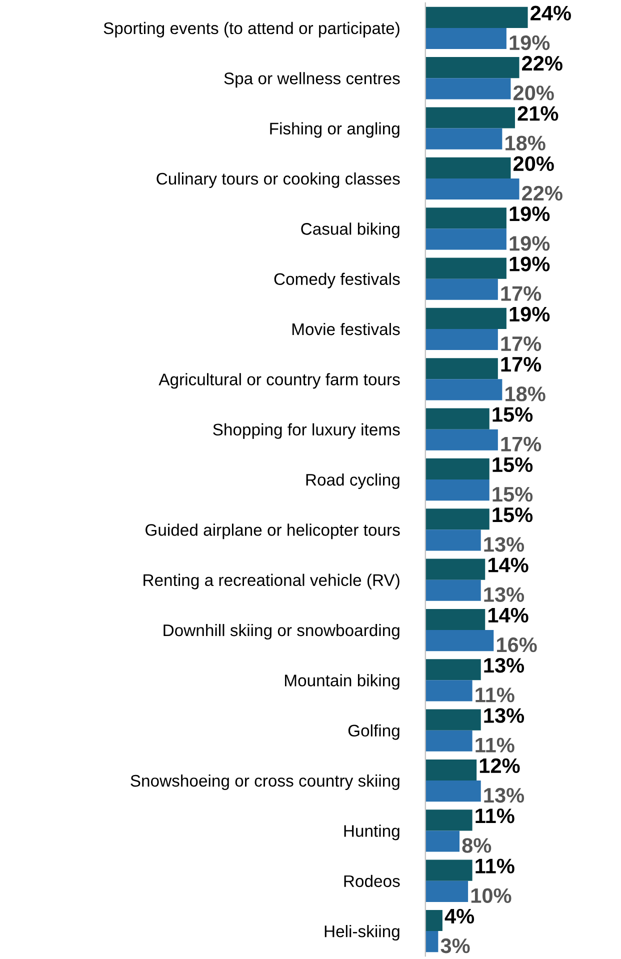 The image size is (621, 959). Describe the element at coordinates (272, 582) in the screenshot. I see `y-tick-label: Renting a recreational vehicle (RV)` at that location.